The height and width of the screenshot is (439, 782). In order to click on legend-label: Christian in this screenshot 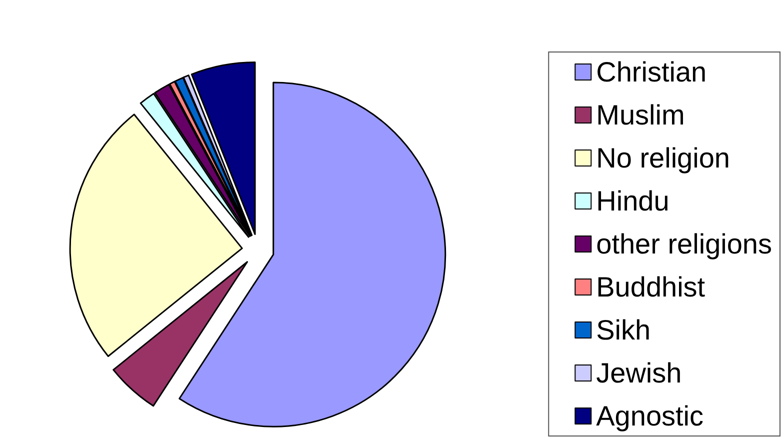, I will do `click(651, 72)`.